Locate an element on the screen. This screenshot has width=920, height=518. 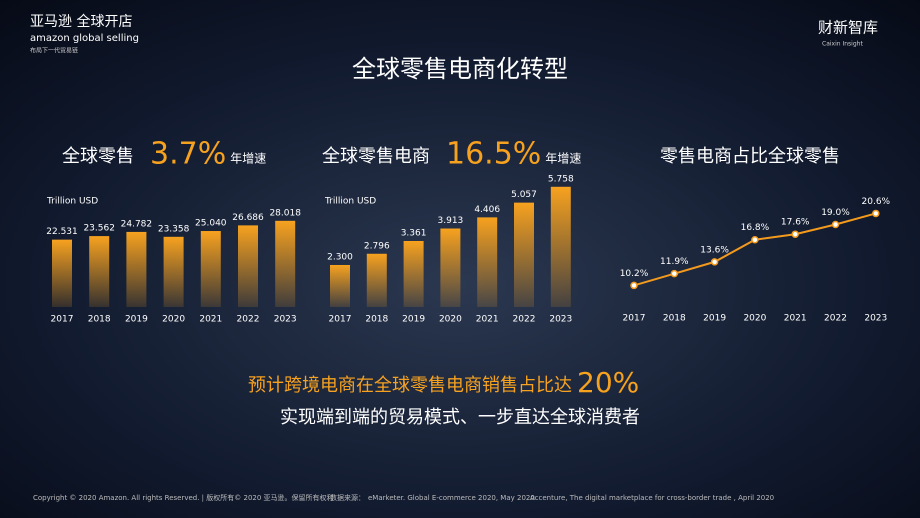
conclusion: 预计跨境电商在全球零售电商销售占比达 is located at coordinates (410, 385).